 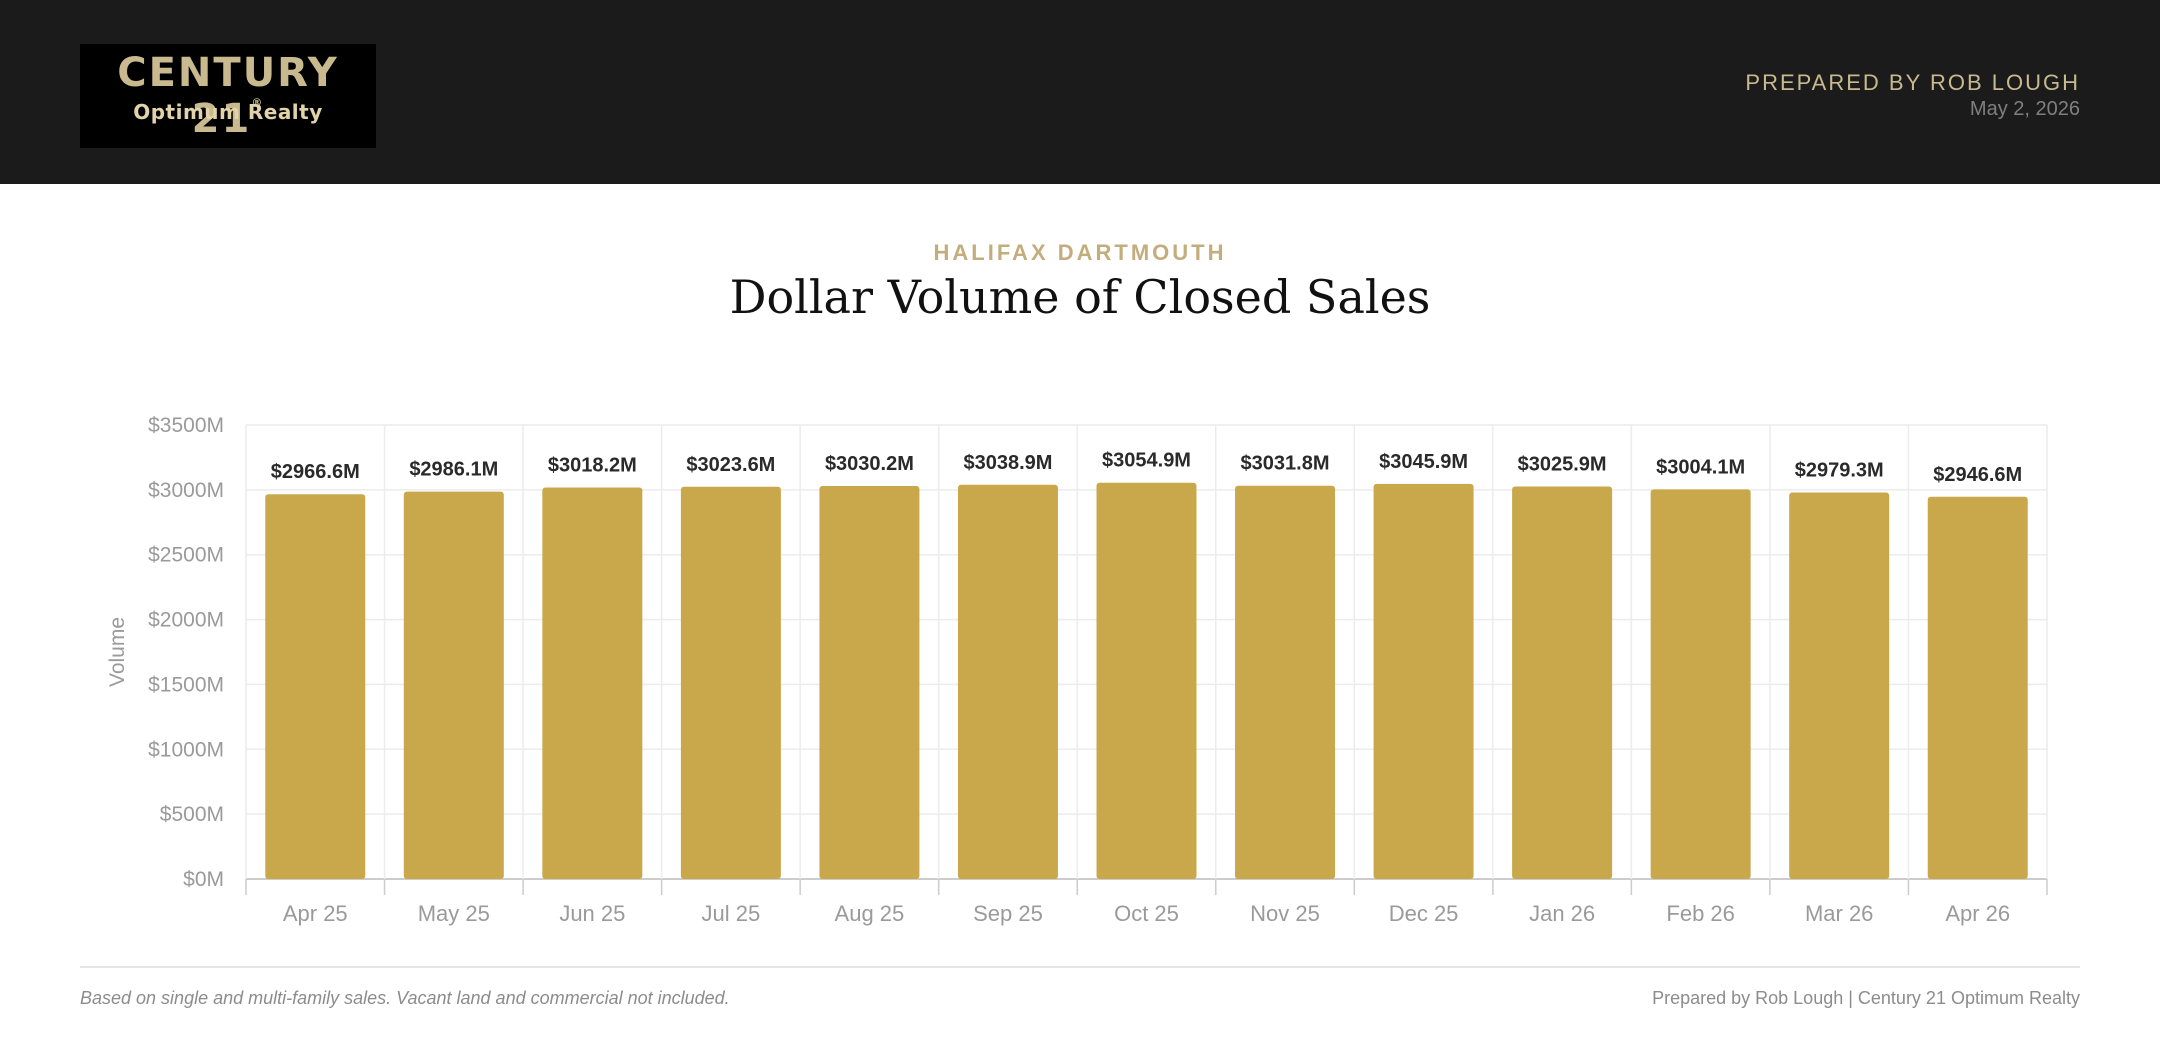 I want to click on x-tick-label: Apr 26, so click(x=1977, y=913).